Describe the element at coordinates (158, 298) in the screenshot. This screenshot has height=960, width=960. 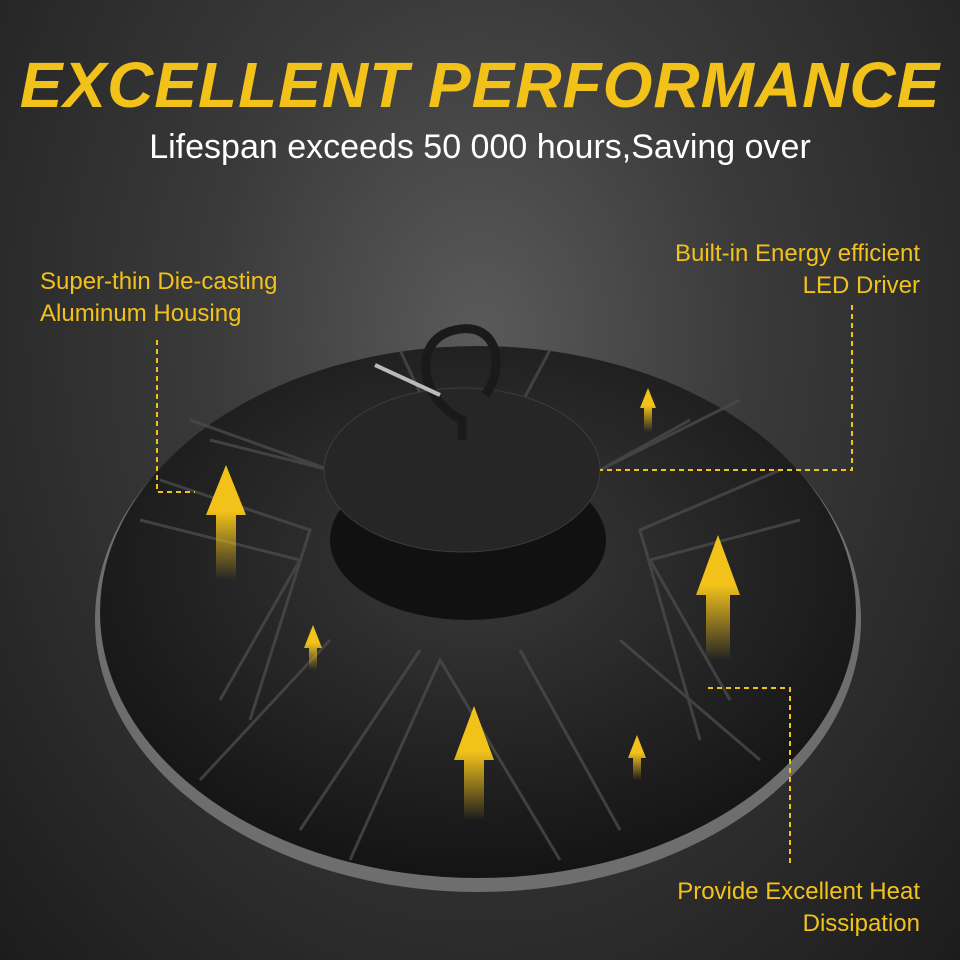
I see `callout-housing: Super-thin Die-casting Aluminum Housing` at that location.